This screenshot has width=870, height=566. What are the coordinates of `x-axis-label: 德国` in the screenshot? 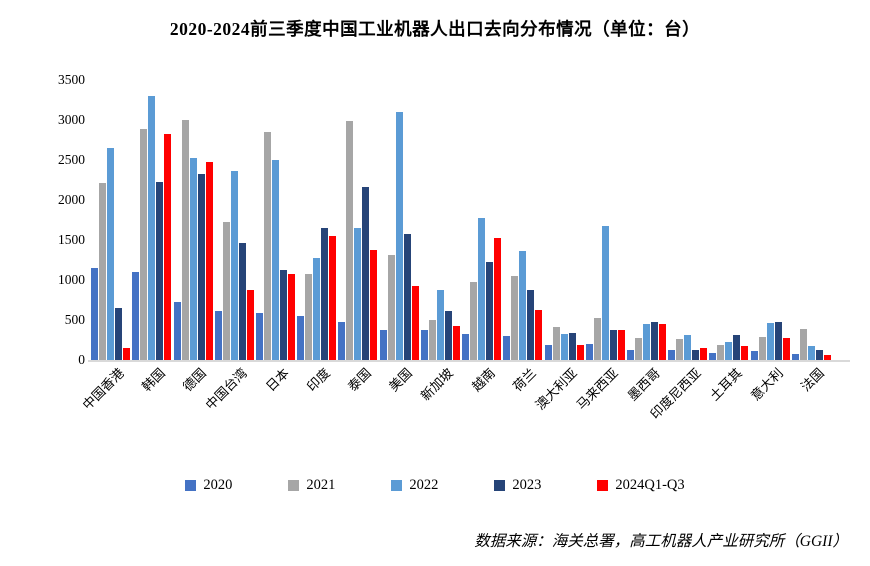 It's located at (194, 380).